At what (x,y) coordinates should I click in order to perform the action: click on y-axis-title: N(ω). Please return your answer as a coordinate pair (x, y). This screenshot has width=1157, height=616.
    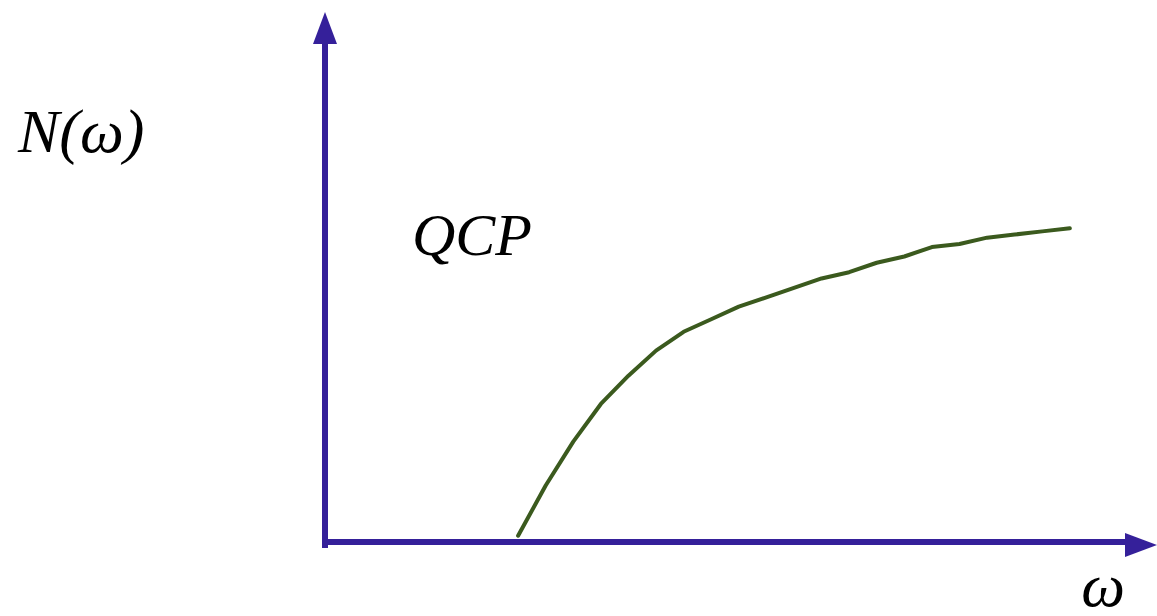
    Looking at the image, I should click on (81, 131).